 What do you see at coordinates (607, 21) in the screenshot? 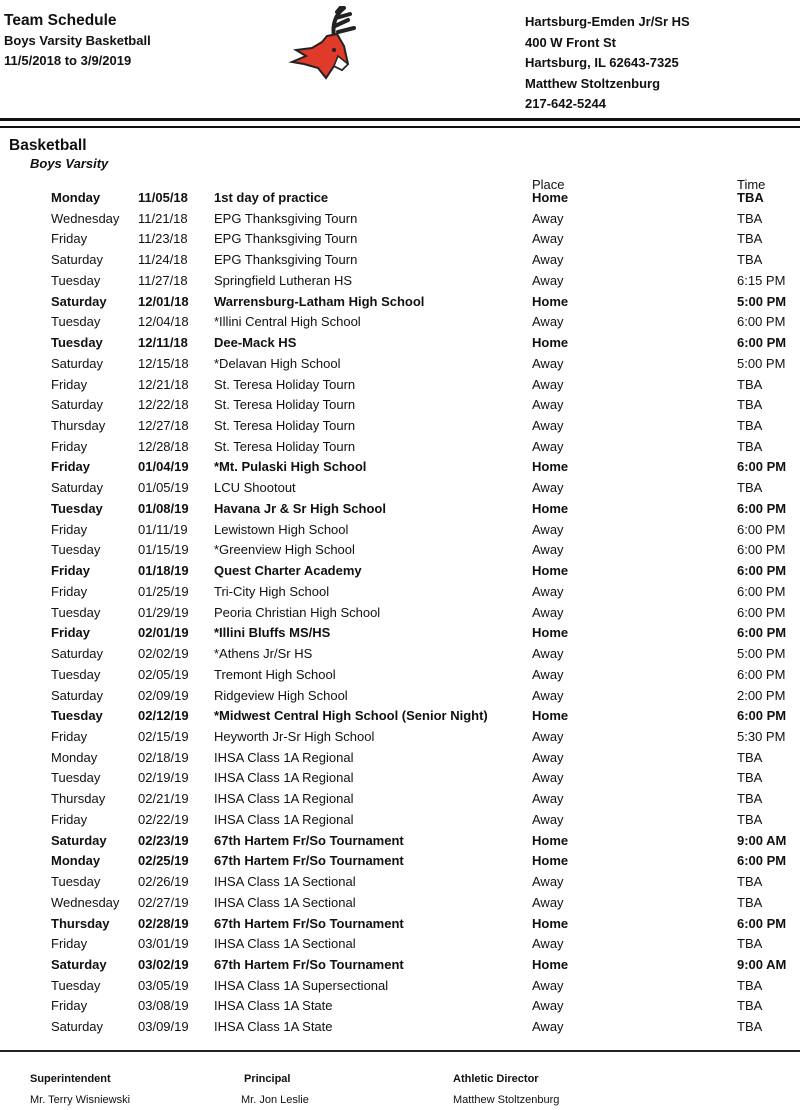
I see `school-name: Hartsburg-Emden Jr/Sr HS` at bounding box center [607, 21].